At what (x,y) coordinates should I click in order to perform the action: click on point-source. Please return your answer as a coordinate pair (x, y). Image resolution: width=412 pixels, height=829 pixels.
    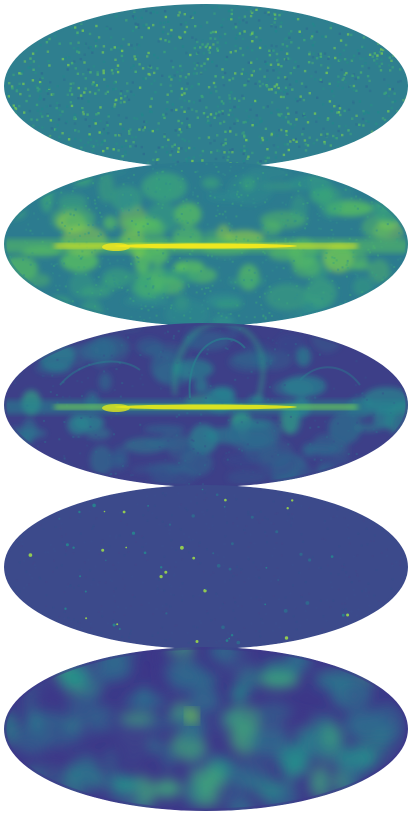
    Looking at the image, I should click on (189, 566).